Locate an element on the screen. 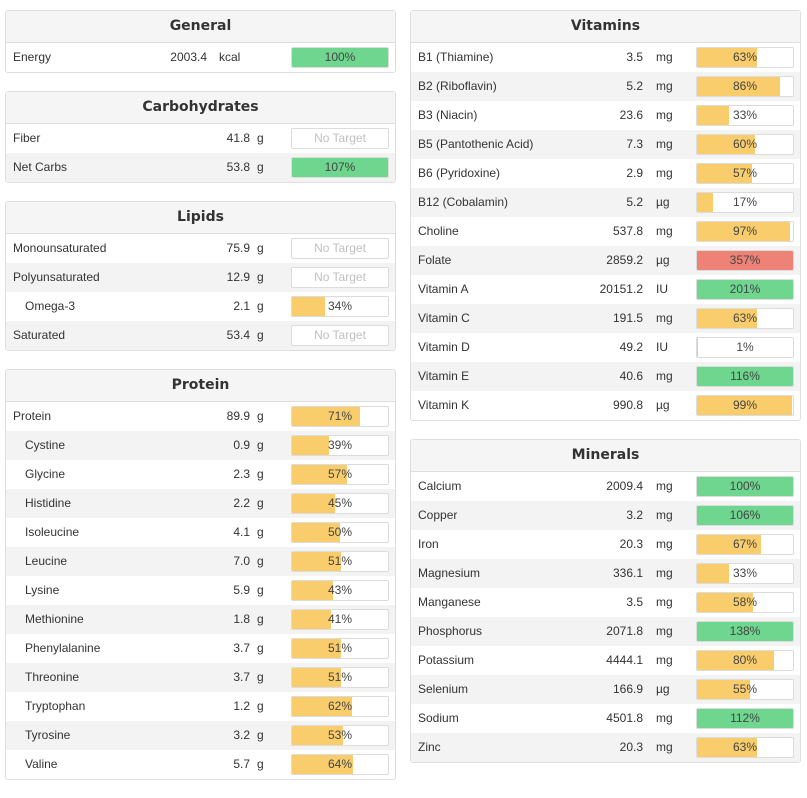 The width and height of the screenshot is (807, 798). nutrient-row: Isoleucine 4.1 g 50% is located at coordinates (200, 532).